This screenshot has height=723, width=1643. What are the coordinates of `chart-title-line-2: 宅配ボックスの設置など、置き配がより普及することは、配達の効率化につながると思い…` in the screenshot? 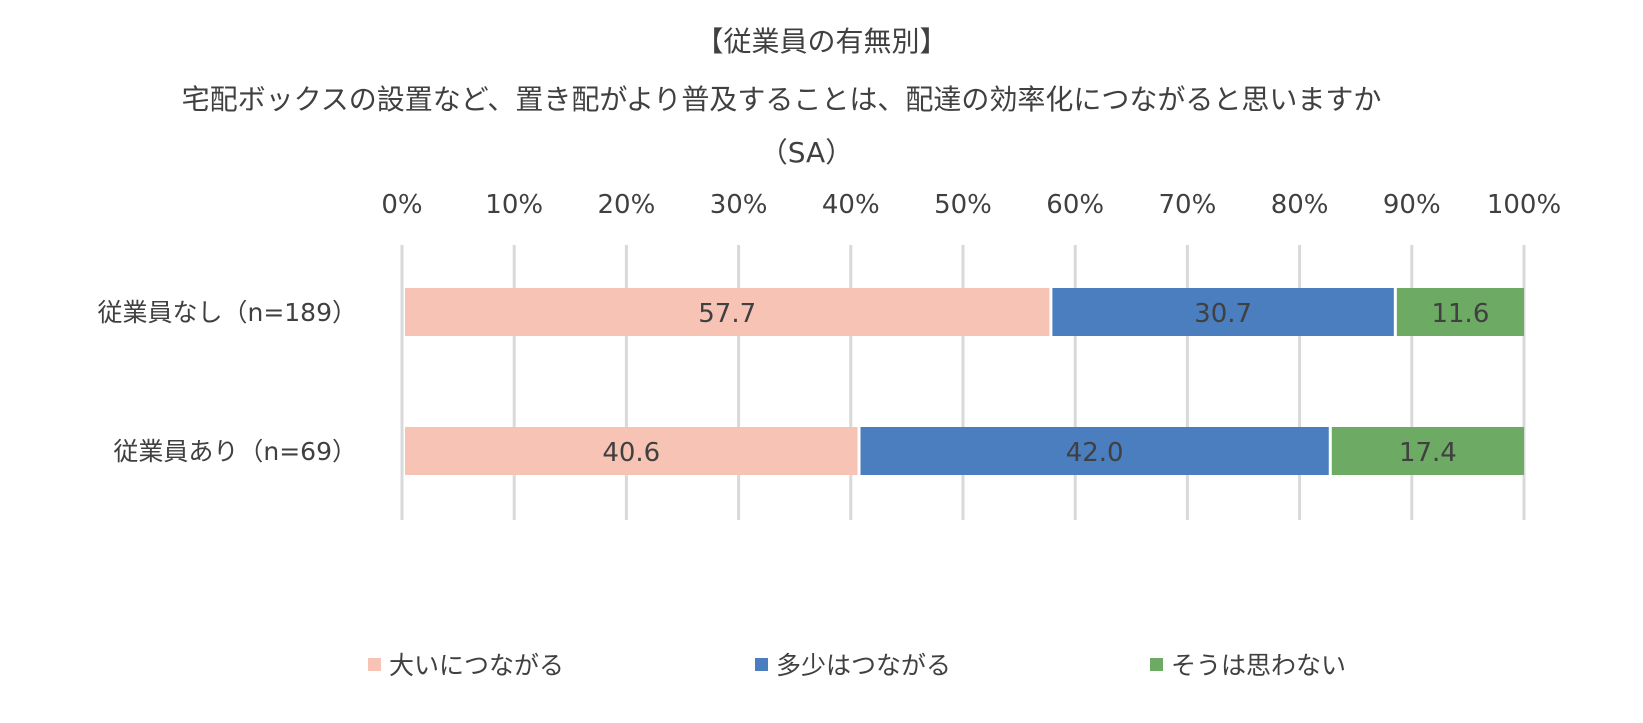 It's located at (781, 99).